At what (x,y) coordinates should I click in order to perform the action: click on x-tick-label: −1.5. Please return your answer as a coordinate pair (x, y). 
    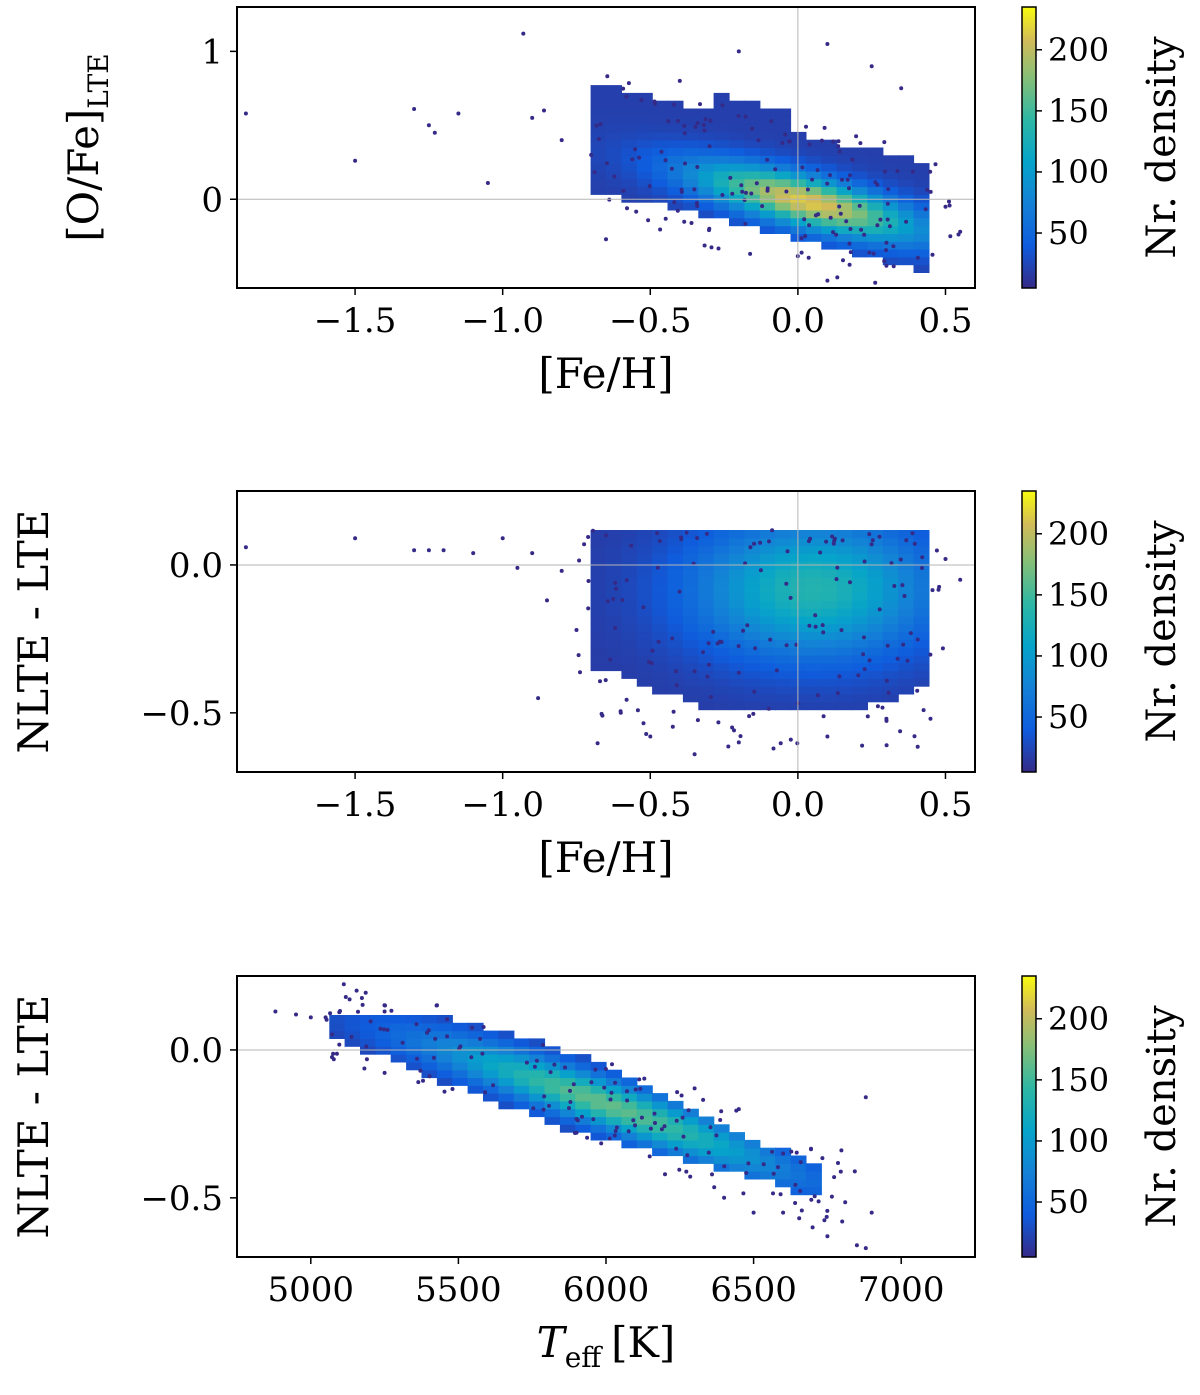
    Looking at the image, I should click on (355, 805).